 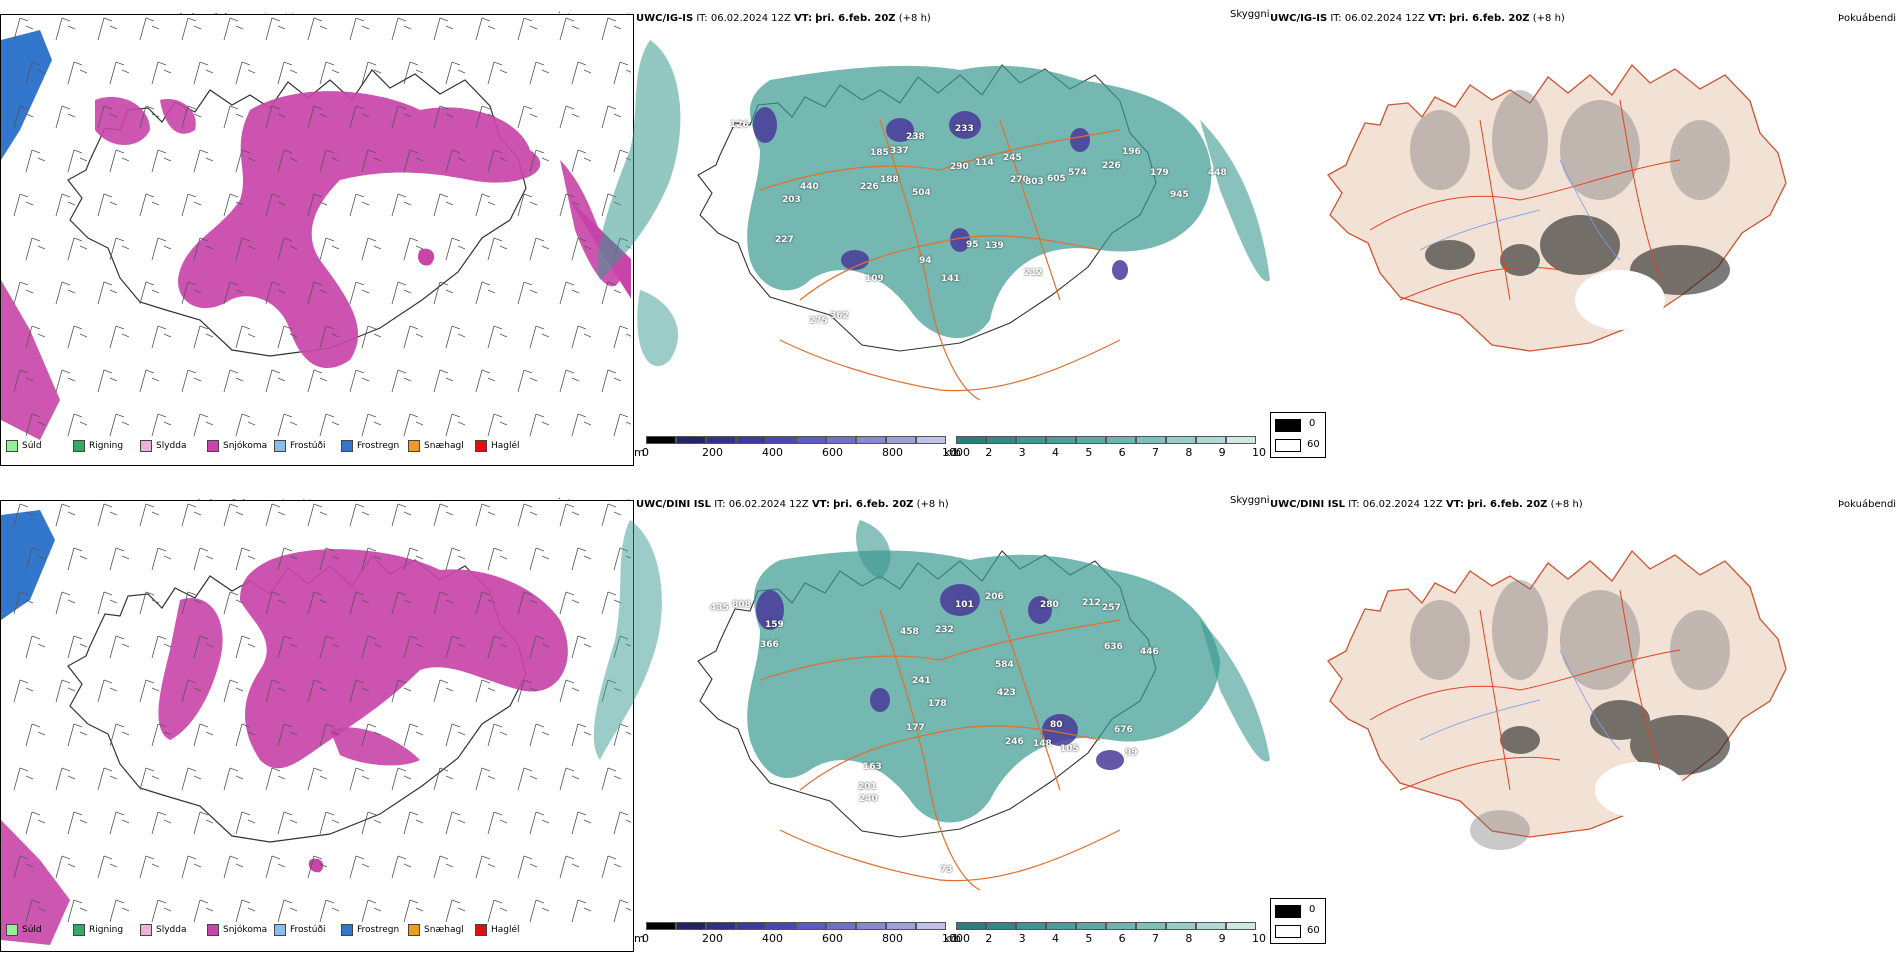 I want to click on cloud-top-label: 423, so click(x=1006, y=693).